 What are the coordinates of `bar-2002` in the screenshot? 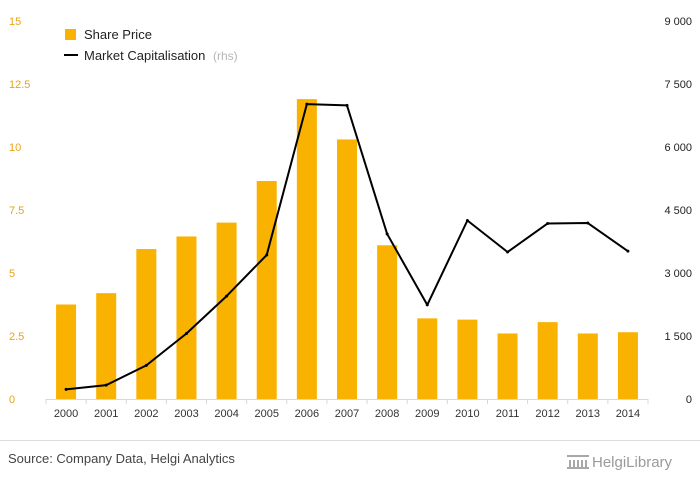 It's located at (146, 324).